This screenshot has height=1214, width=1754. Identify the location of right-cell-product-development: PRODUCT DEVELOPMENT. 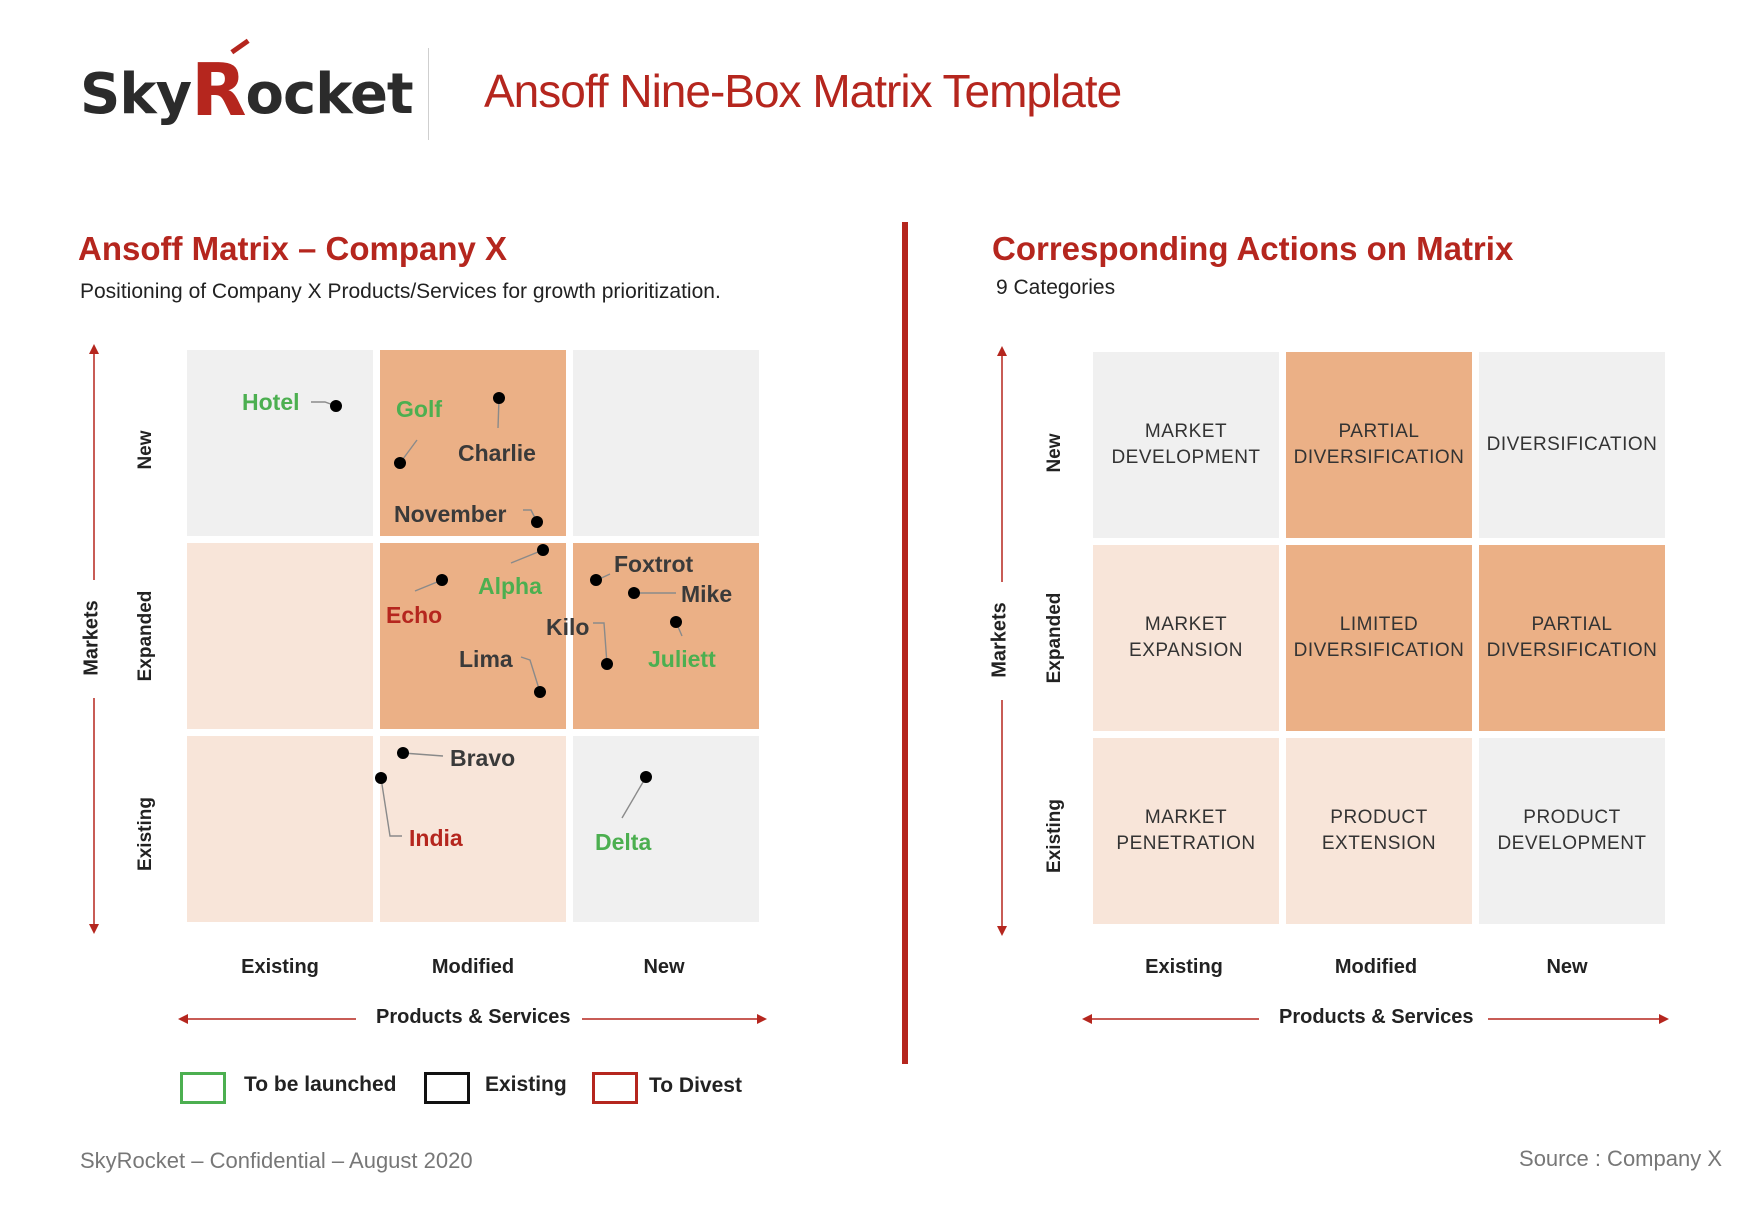
(1572, 831).